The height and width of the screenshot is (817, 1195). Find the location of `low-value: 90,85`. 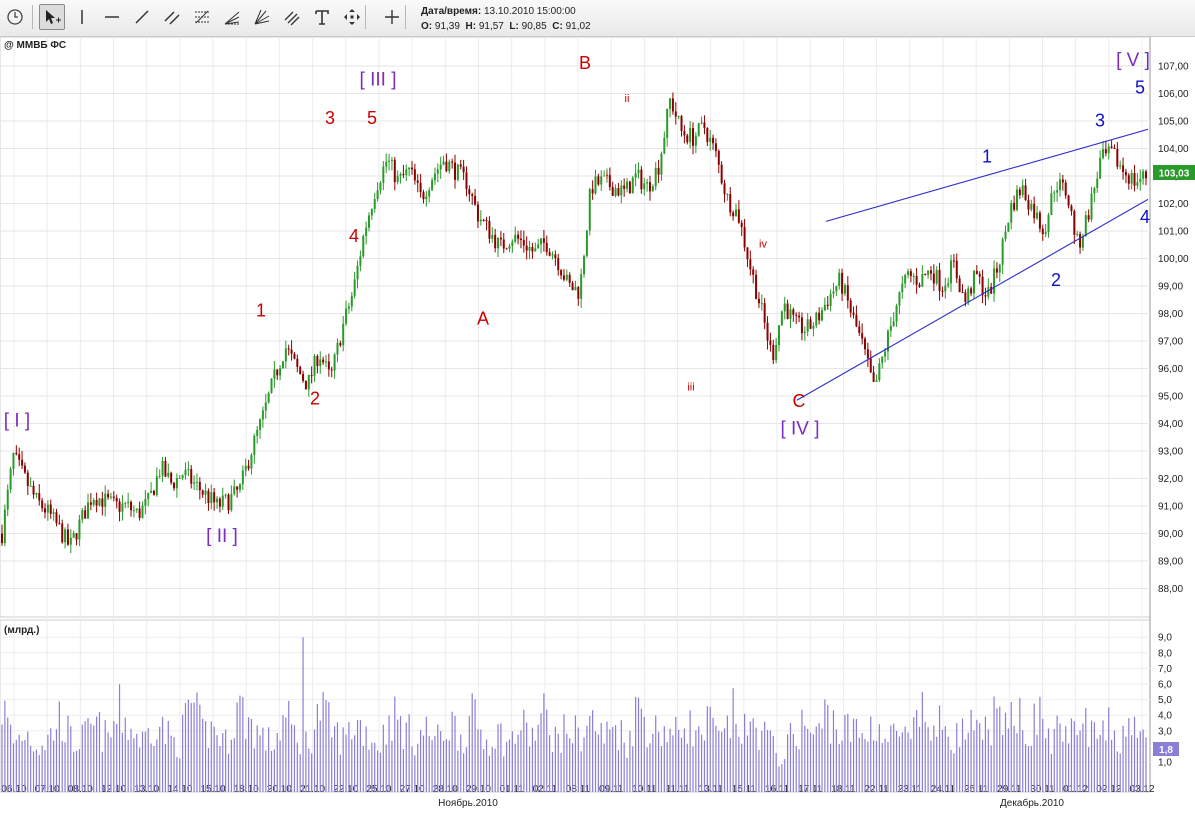

low-value: 90,85 is located at coordinates (534, 26).